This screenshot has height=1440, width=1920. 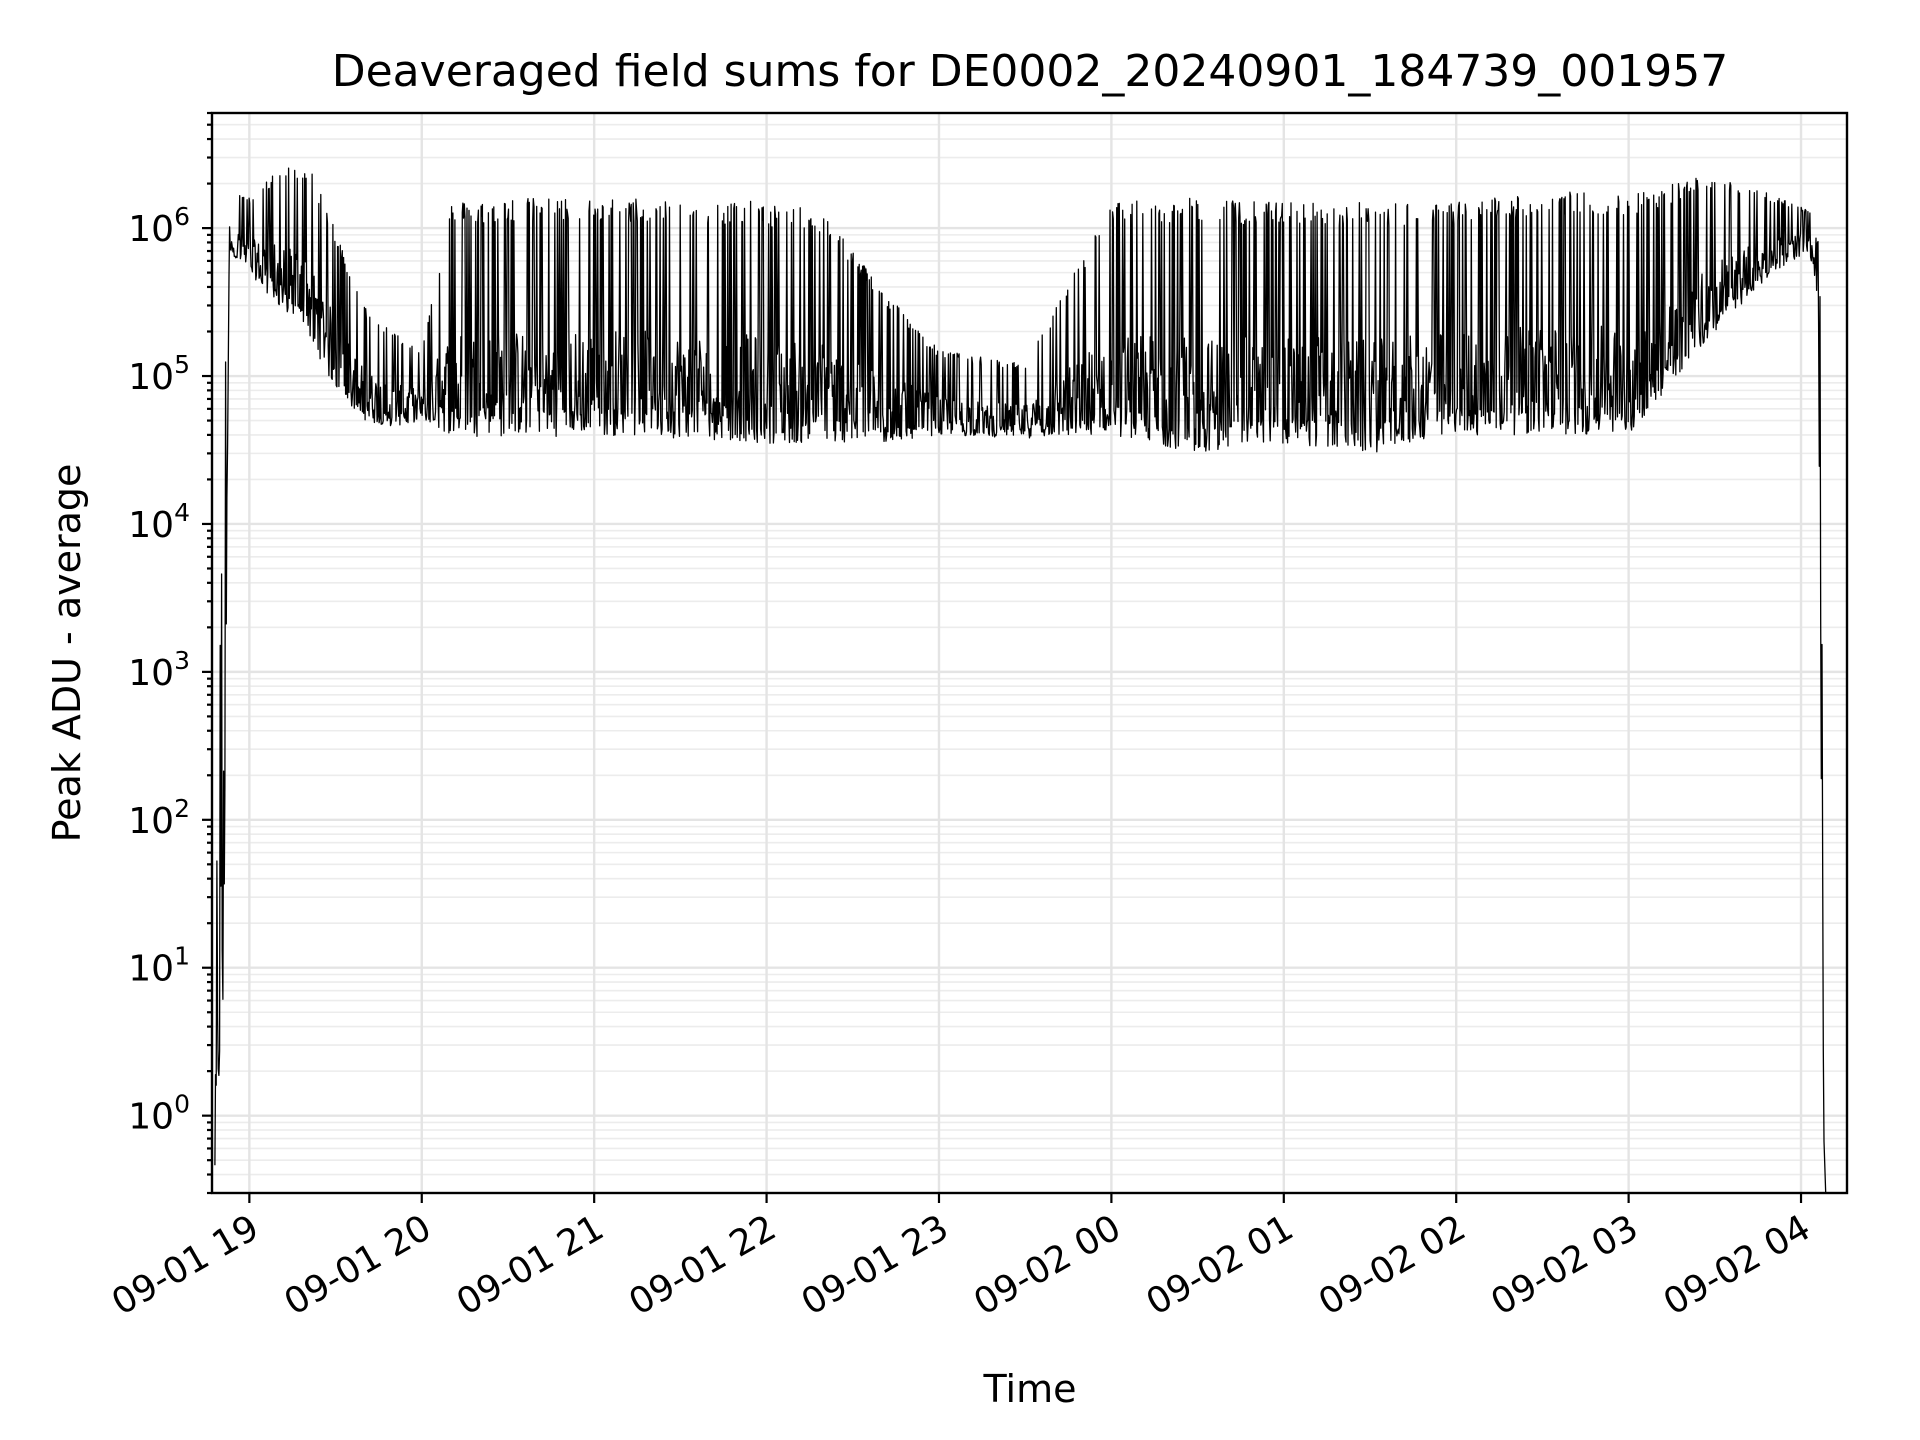 What do you see at coordinates (159, 670) in the screenshot?
I see `y-tick-label: 10³` at bounding box center [159, 670].